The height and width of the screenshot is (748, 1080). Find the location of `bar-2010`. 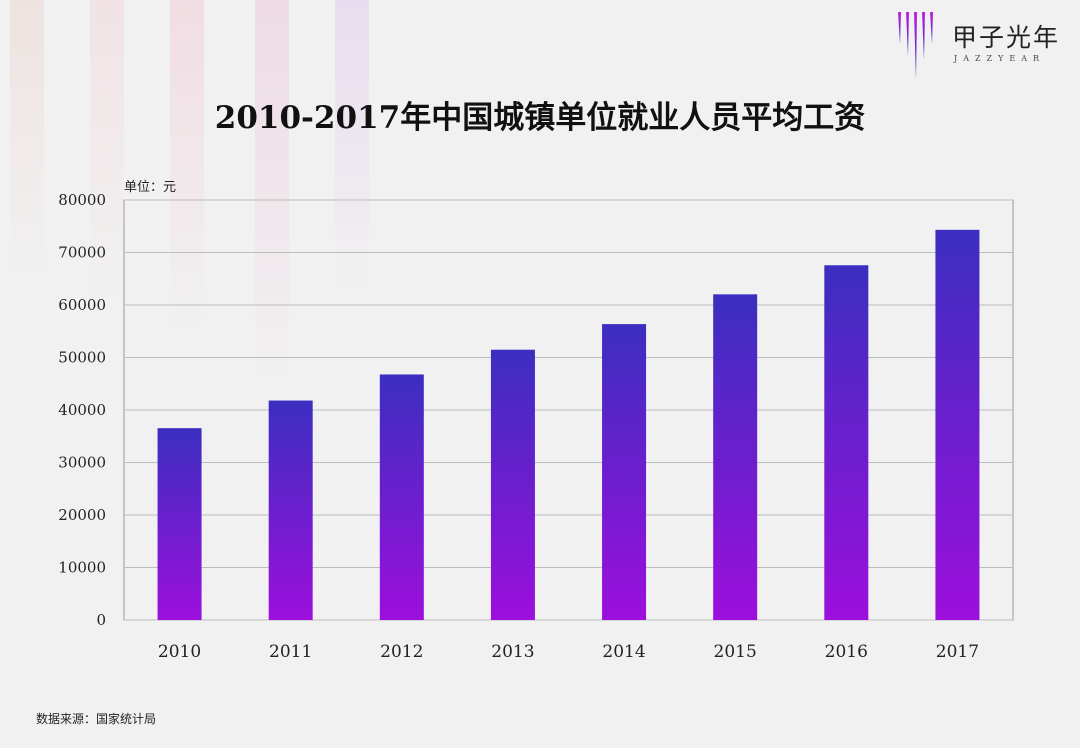

bar-2010 is located at coordinates (179, 524).